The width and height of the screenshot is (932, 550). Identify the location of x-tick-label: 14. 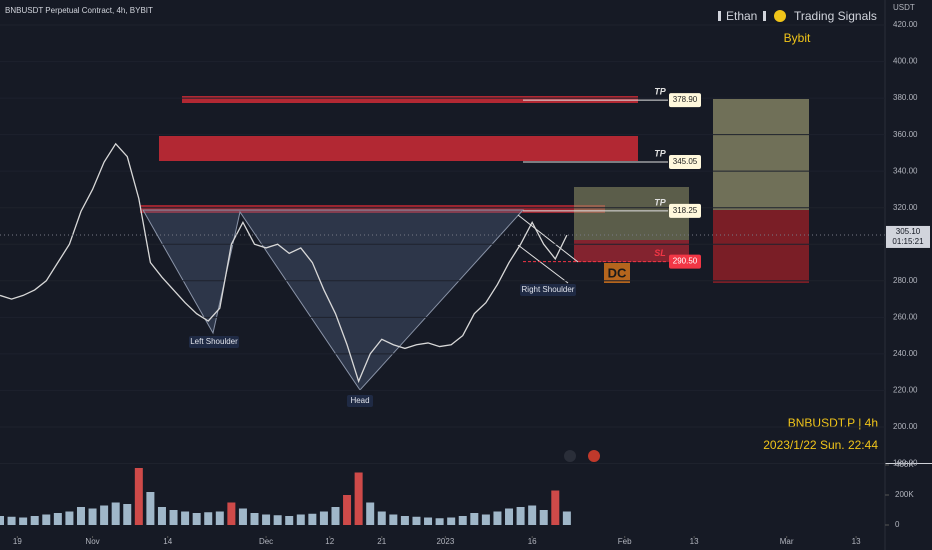
(167, 541).